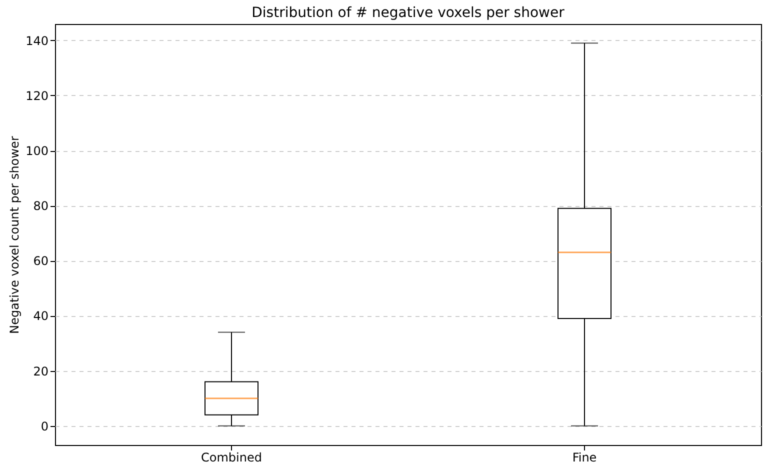 This screenshot has height=469, width=763. Describe the element at coordinates (15, 235) in the screenshot. I see `y-axis-title: Negative voxel count per shower` at that location.